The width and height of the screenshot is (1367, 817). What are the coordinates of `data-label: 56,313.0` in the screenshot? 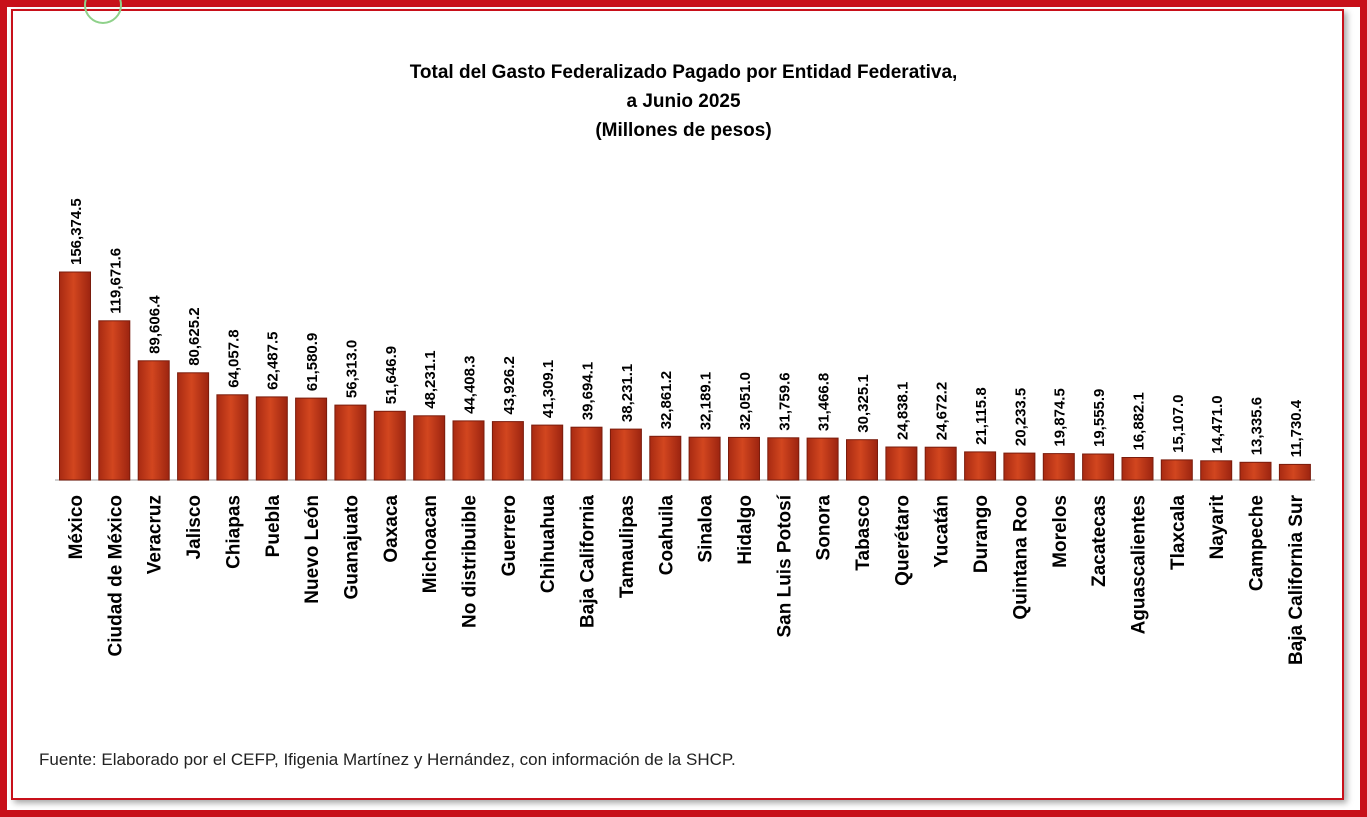 It's located at (351, 369).